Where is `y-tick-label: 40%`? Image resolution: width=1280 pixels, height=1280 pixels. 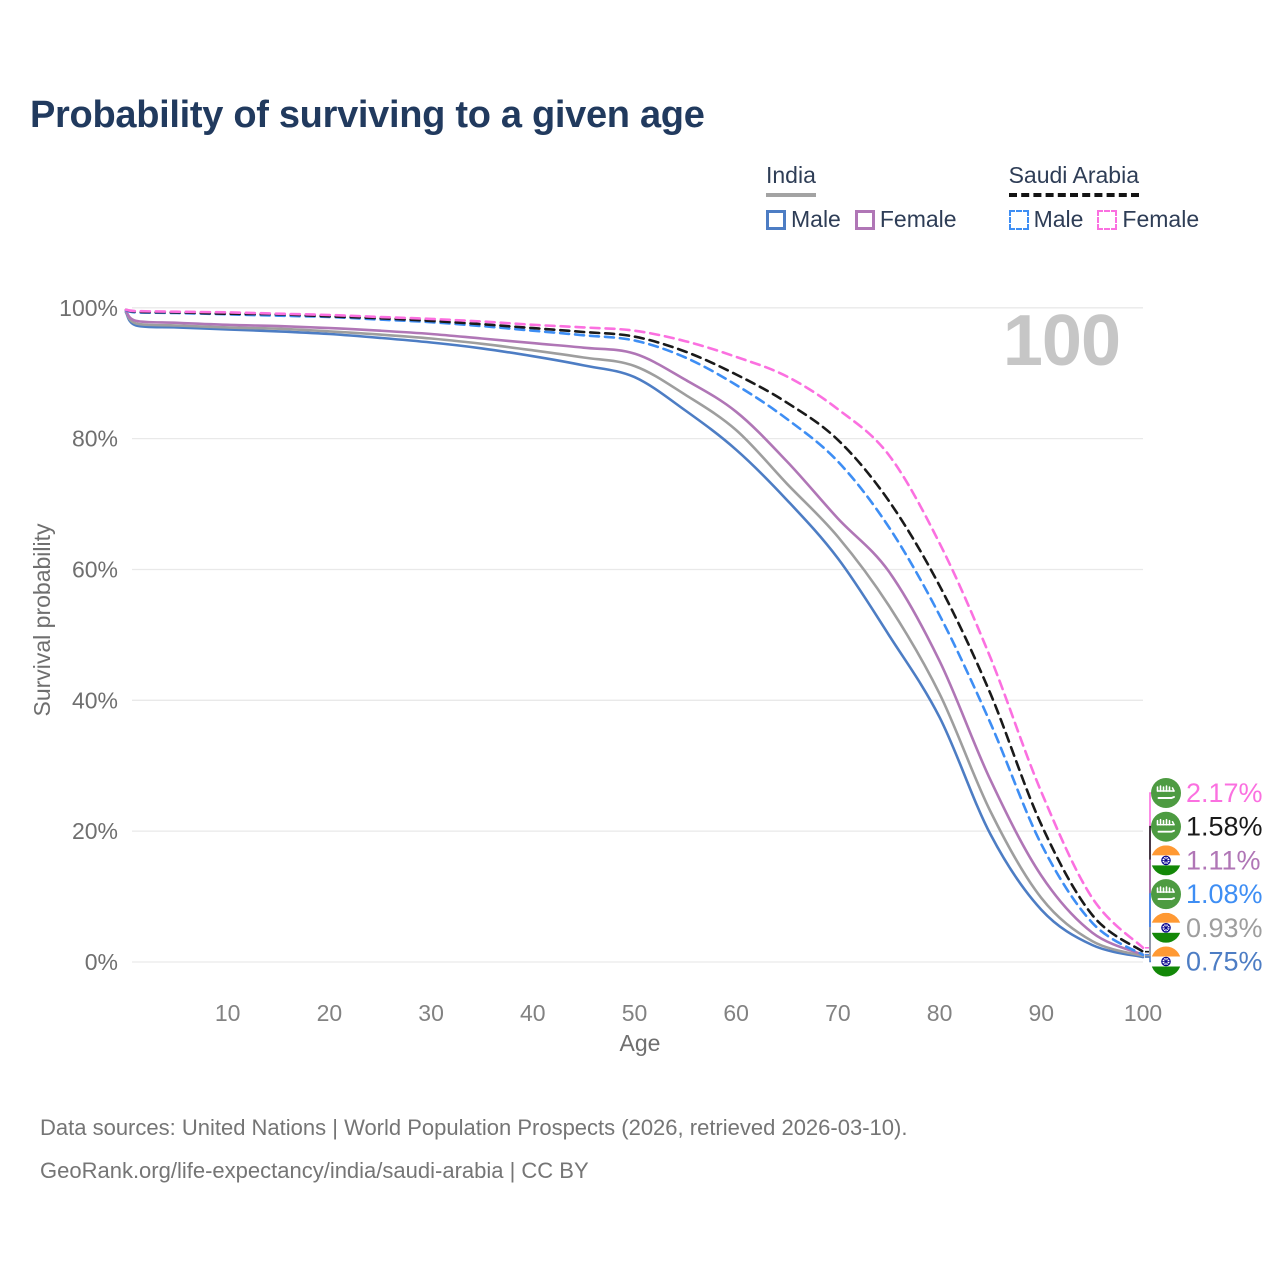
y-tick-label: 40% is located at coordinates (95, 700).